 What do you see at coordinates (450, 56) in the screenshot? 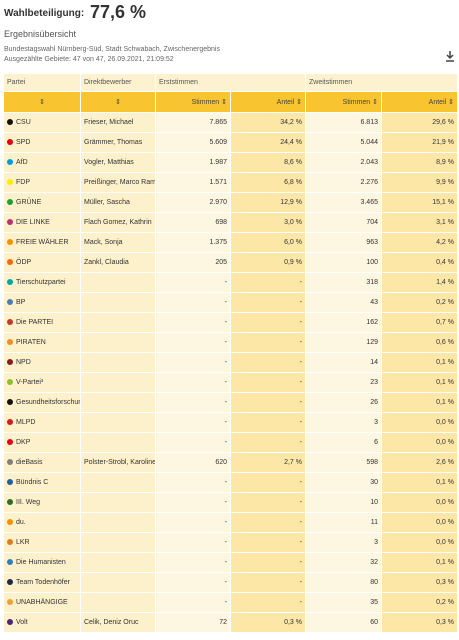
I see `download-icon` at bounding box center [450, 56].